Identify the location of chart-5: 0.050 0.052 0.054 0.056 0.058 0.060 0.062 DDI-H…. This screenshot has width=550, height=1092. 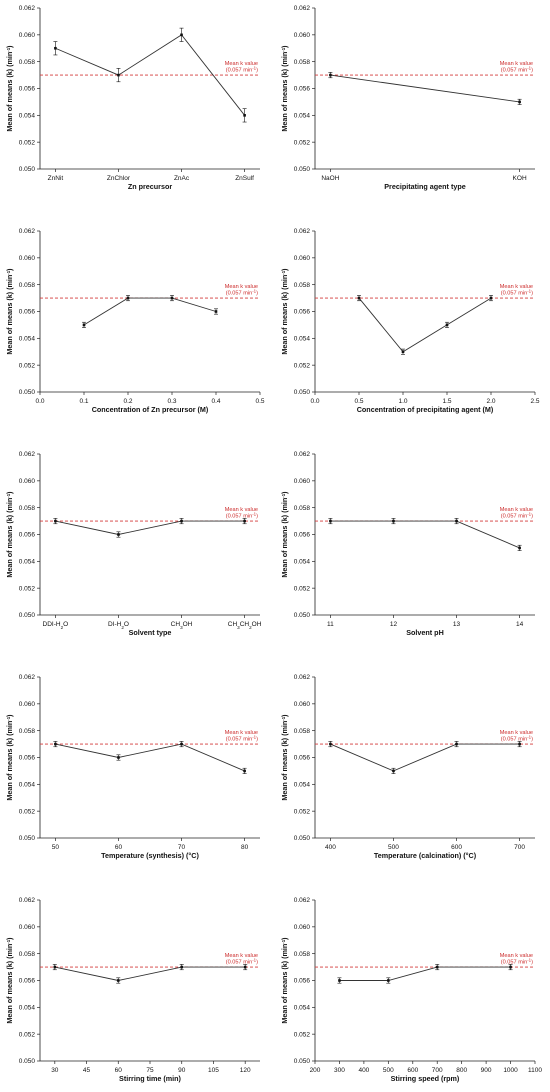
(133, 544).